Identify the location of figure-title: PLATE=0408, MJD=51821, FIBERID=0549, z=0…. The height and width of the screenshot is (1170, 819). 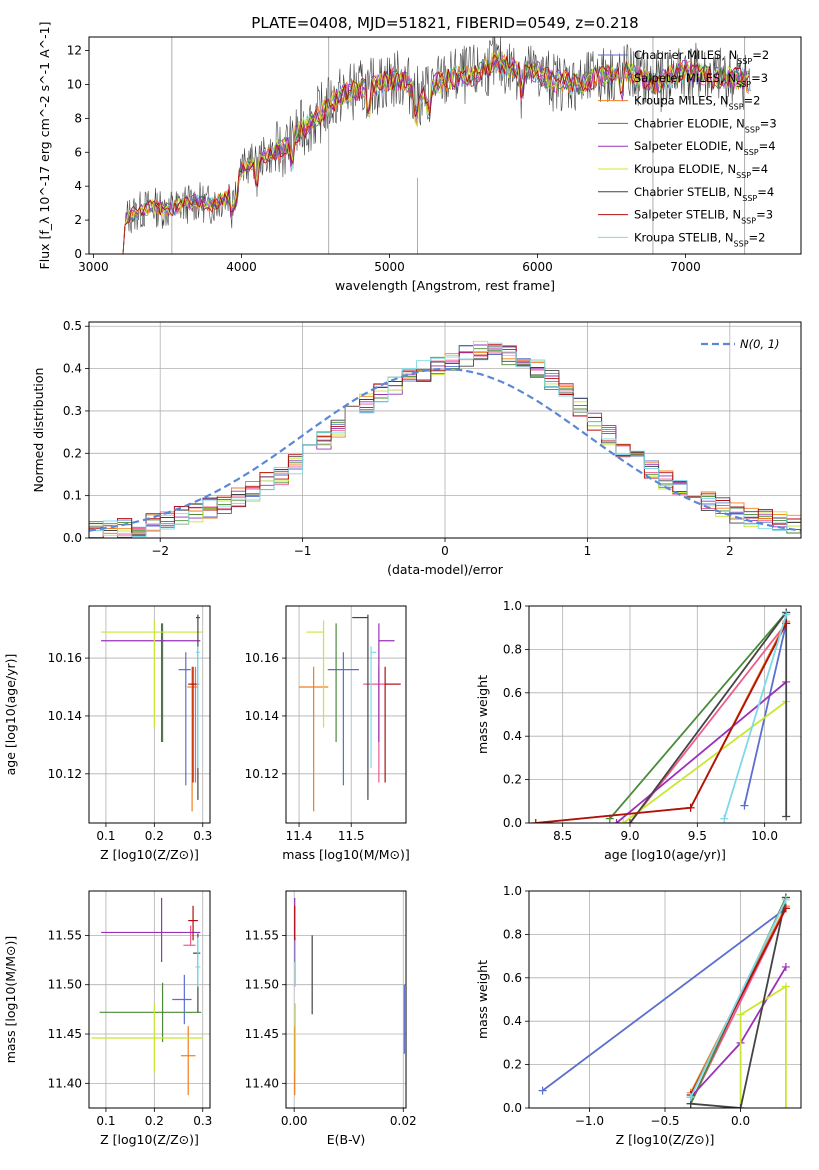
(444, 23).